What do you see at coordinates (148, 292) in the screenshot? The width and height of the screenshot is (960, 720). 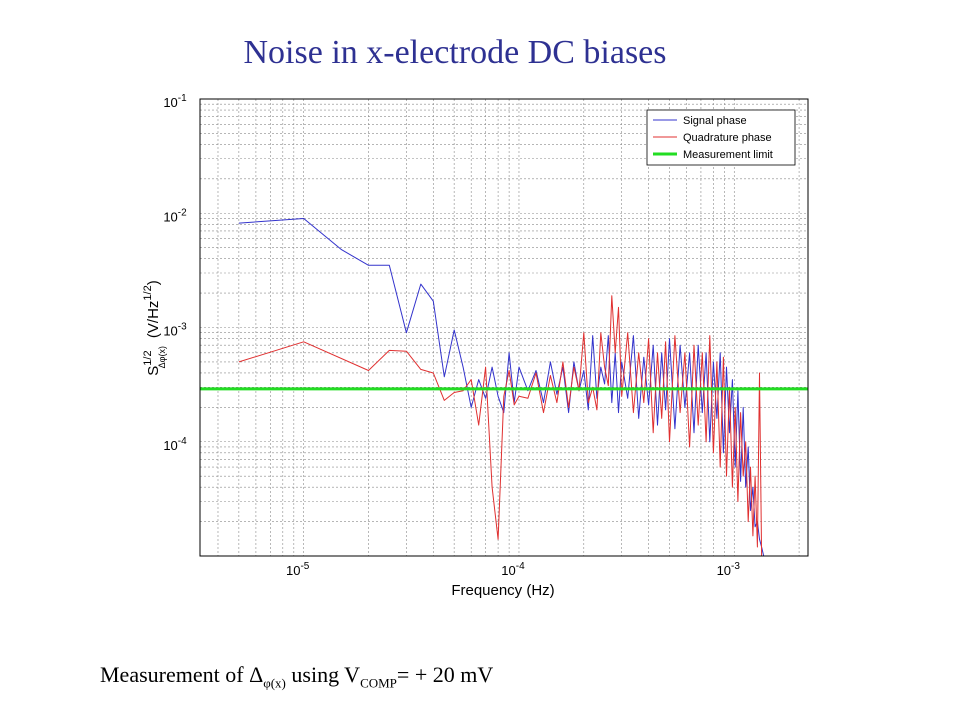 I see `y-label-unit-sup: 1/2` at bounding box center [148, 292].